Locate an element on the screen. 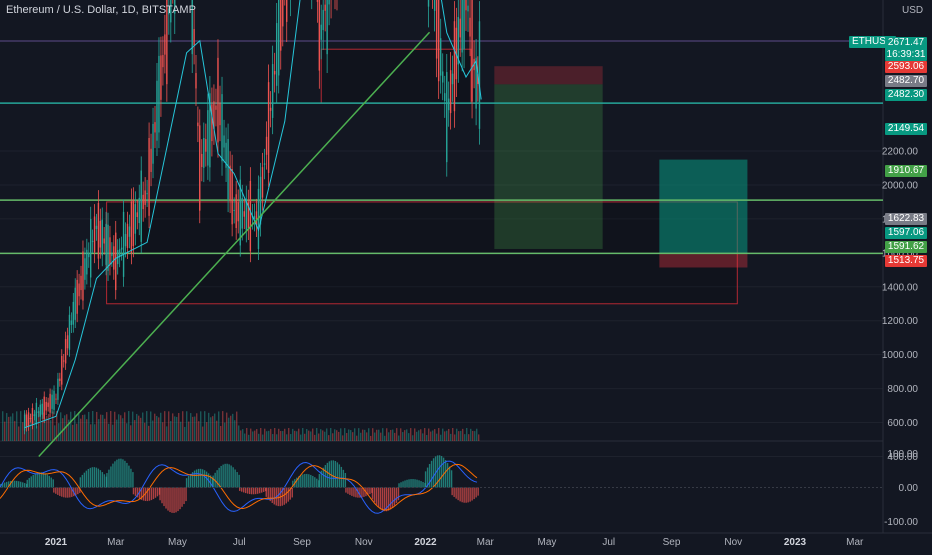  y-tick-label: 600.00 is located at coordinates (902, 423).